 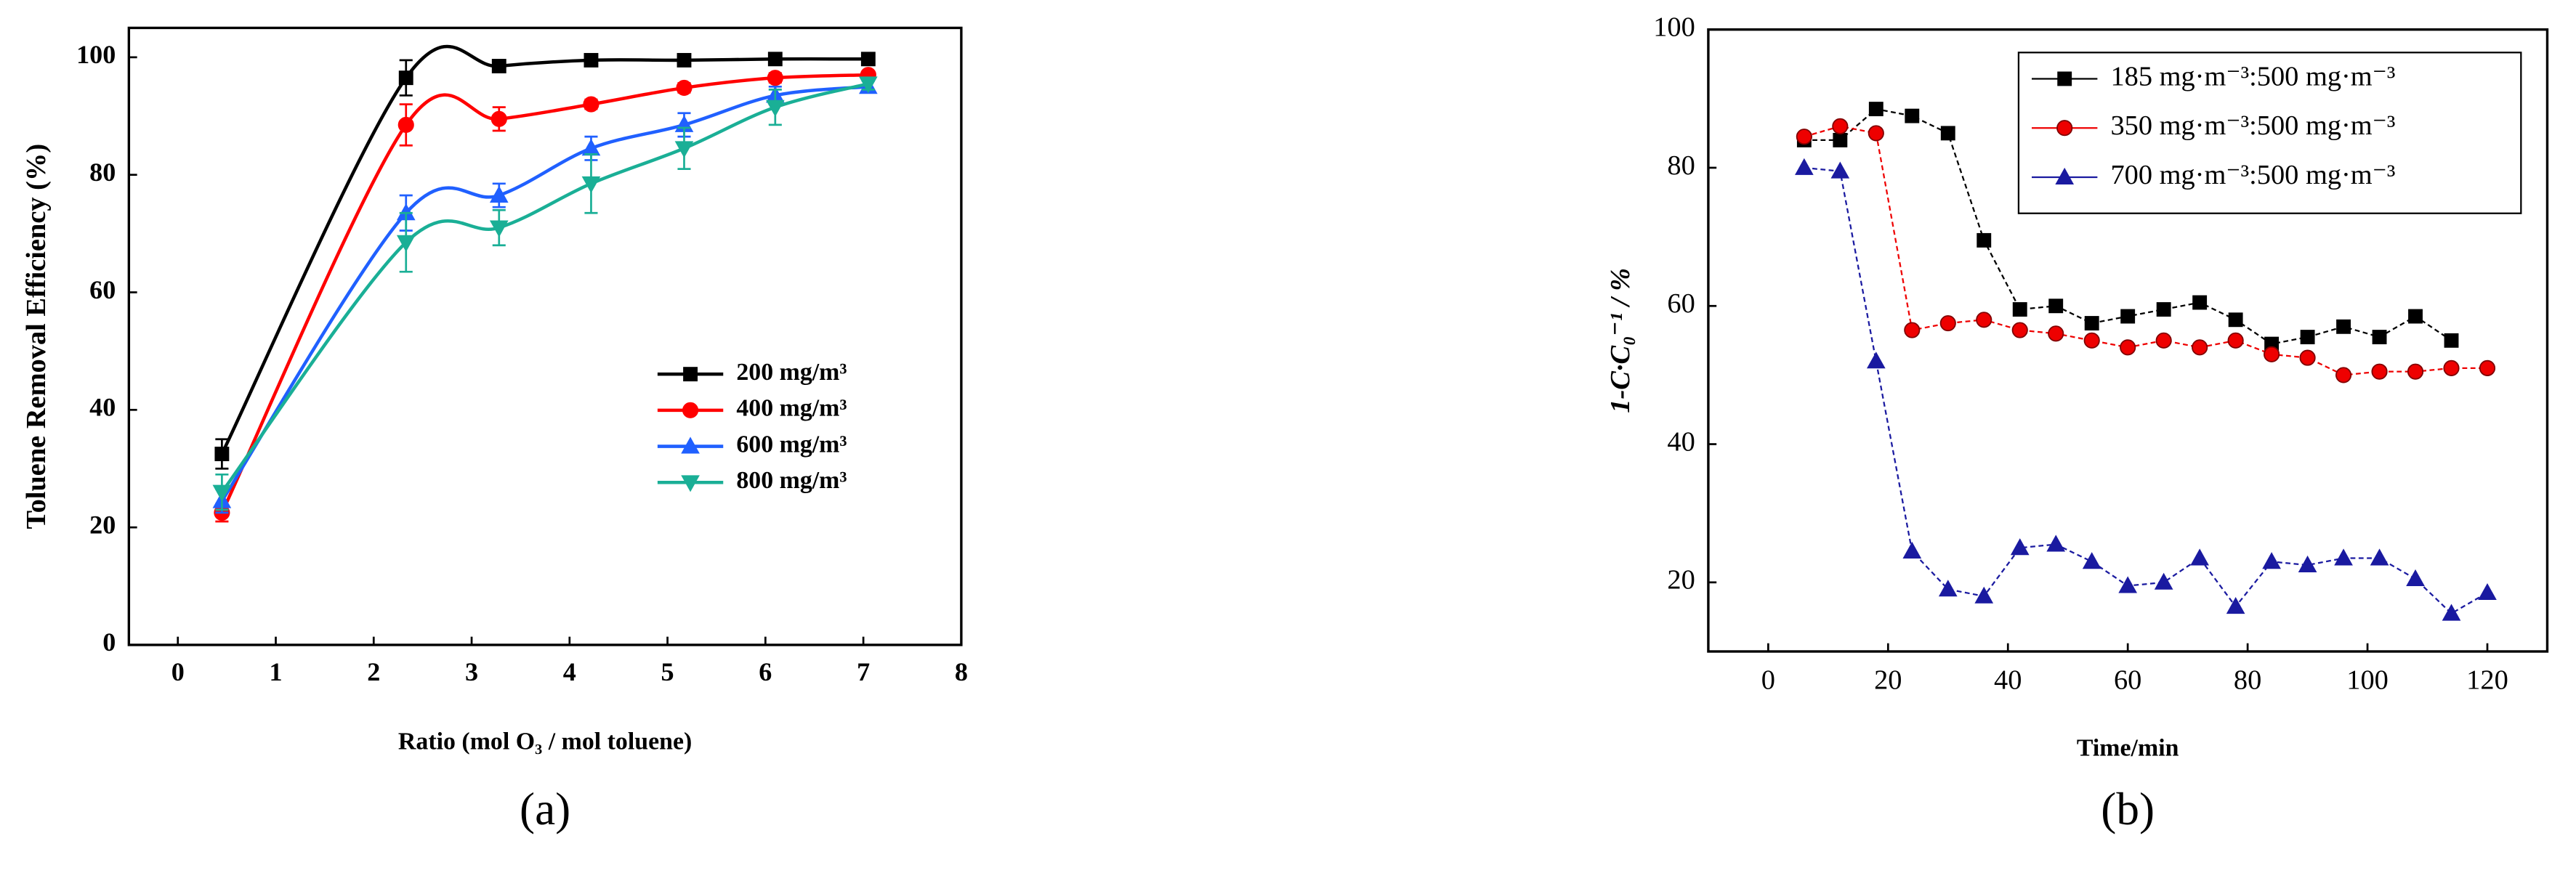 What do you see at coordinates (2253, 125) in the screenshot?
I see `legend-label: 350 mg·m⁻³:500 mg·m⁻³` at bounding box center [2253, 125].